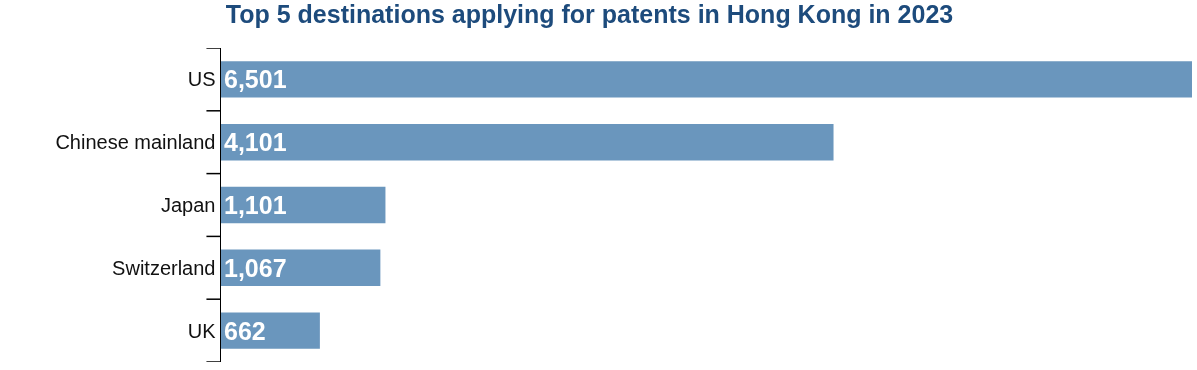  What do you see at coordinates (202, 330) in the screenshot?
I see `y-tick-label: UK` at bounding box center [202, 330].